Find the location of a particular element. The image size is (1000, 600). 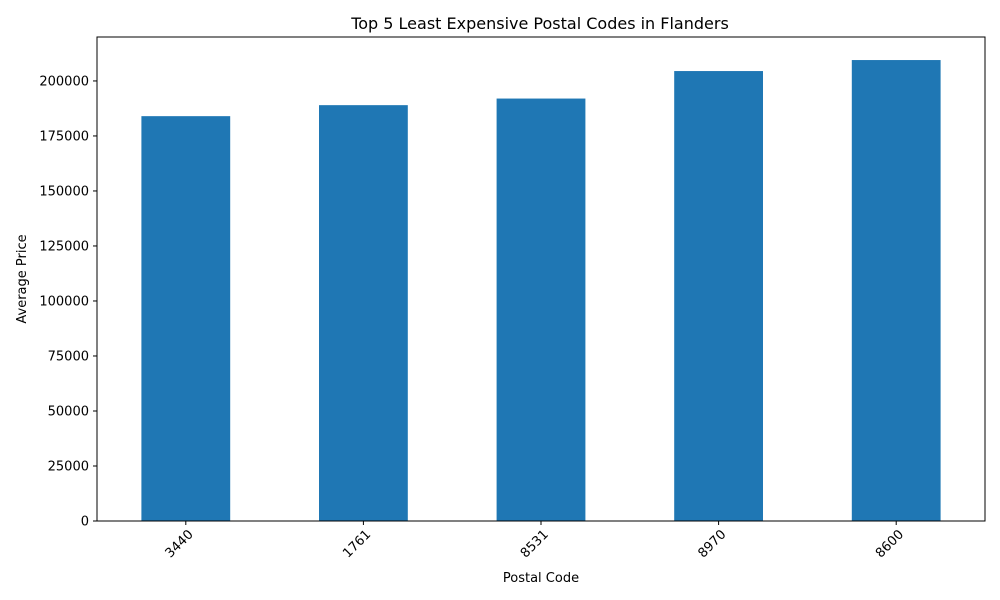

y-tick-label-125000: 125000 is located at coordinates (64, 246).